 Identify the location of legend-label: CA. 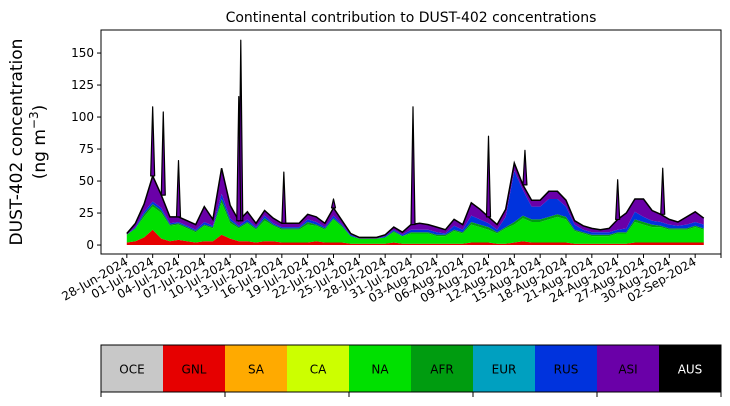
(318, 370).